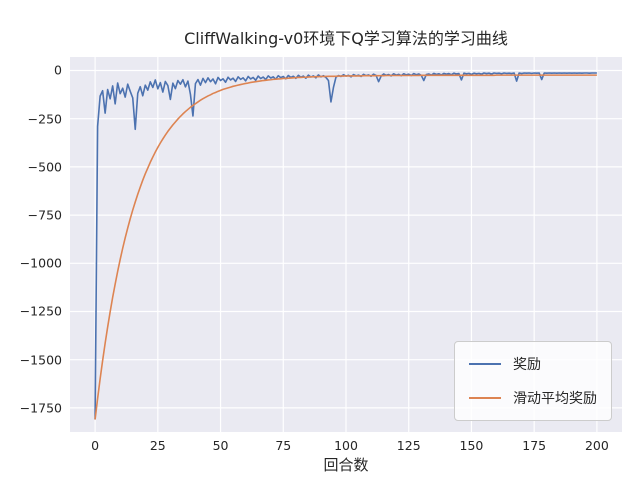 The image size is (640, 480). Describe the element at coordinates (596, 445) in the screenshot. I see `x-tick-label: 200` at that location.